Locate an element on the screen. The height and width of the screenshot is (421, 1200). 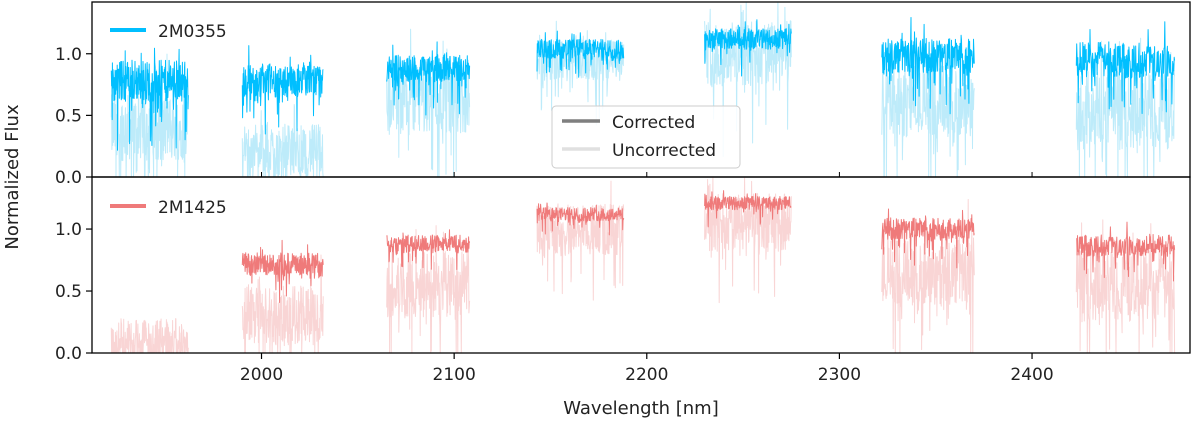
x-axis-label: Wavelength [nm] is located at coordinates (641, 408).